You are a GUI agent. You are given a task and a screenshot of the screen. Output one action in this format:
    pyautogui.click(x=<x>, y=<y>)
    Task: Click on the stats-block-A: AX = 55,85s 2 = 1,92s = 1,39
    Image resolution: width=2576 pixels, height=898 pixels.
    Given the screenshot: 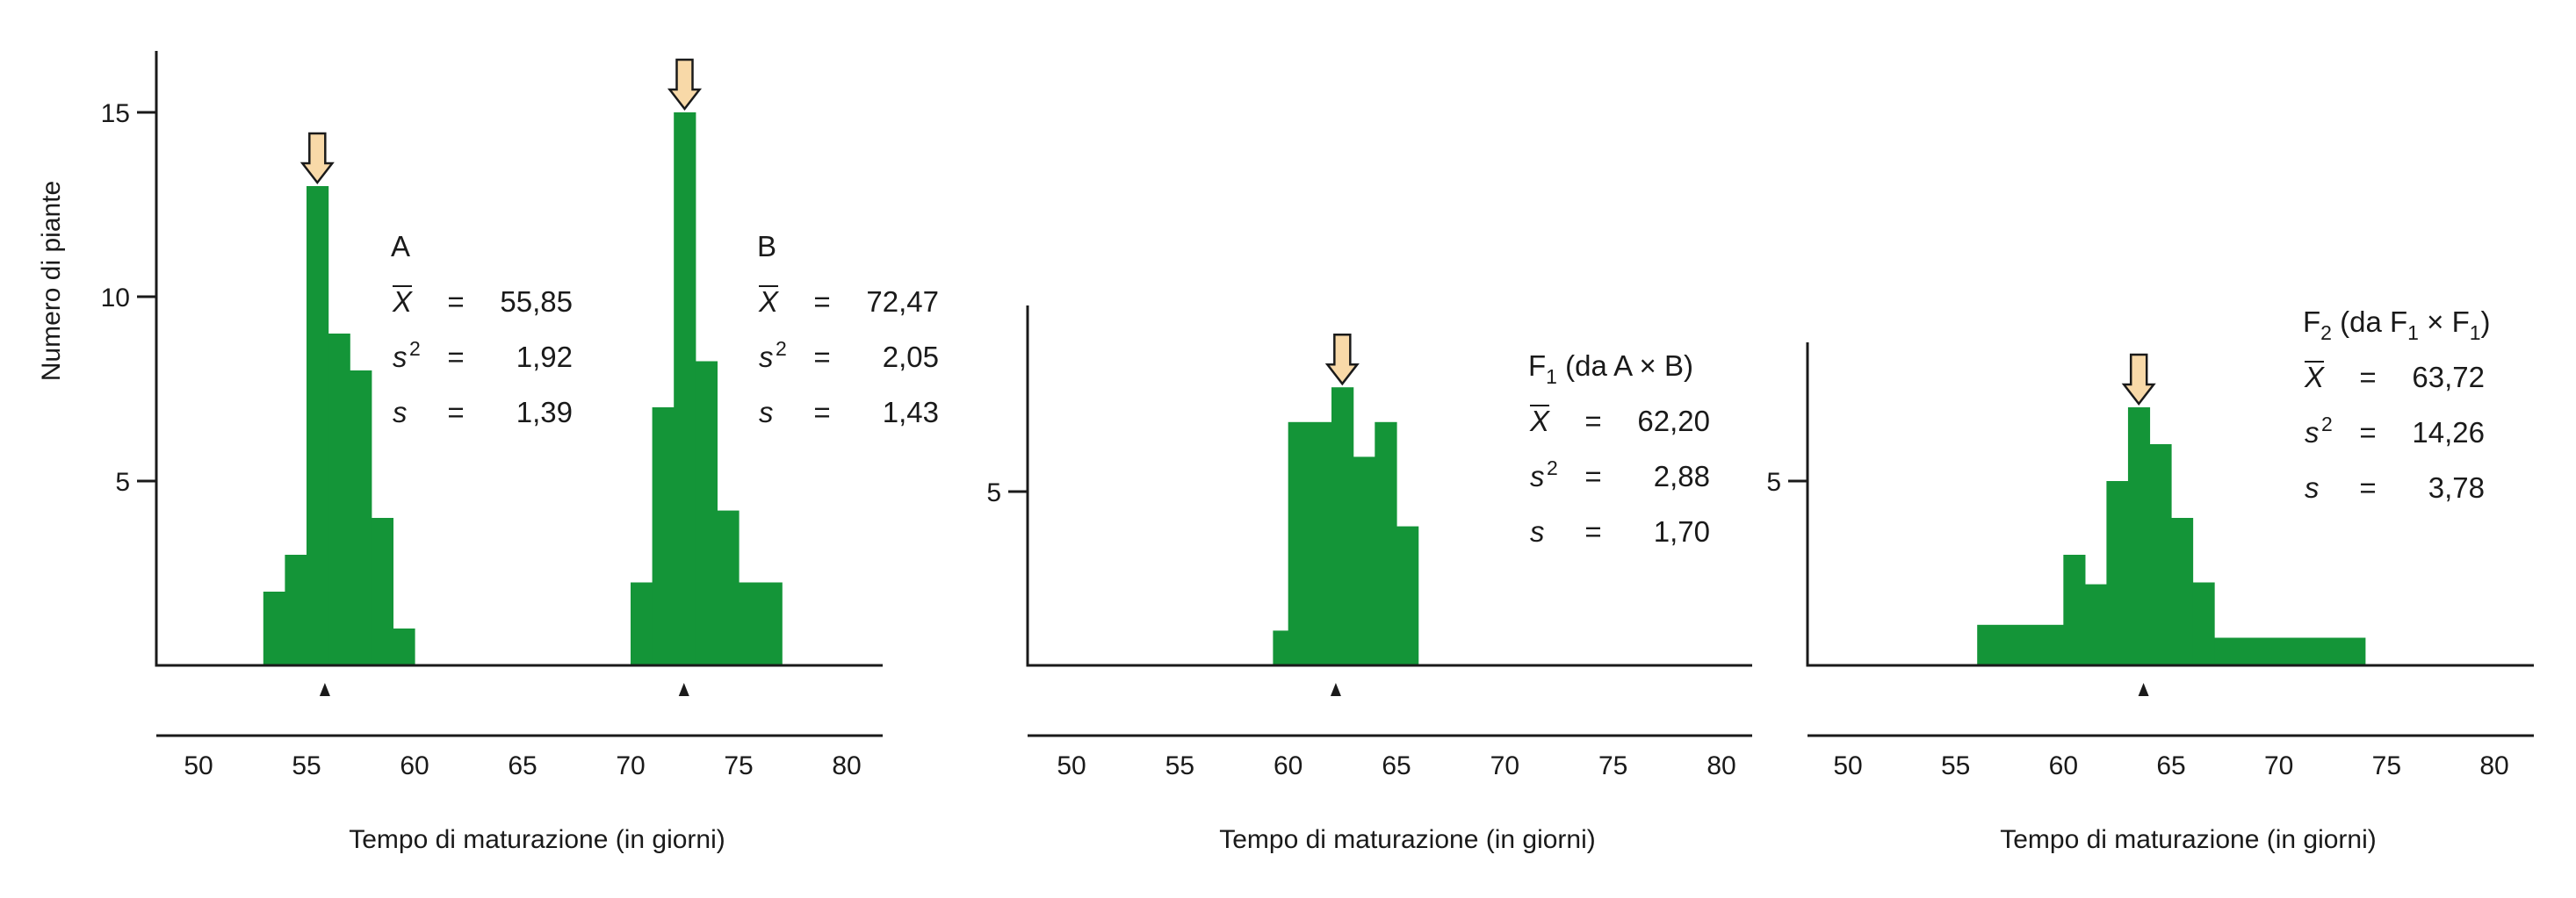 What is the action you would take?
    pyautogui.click(x=482, y=329)
    